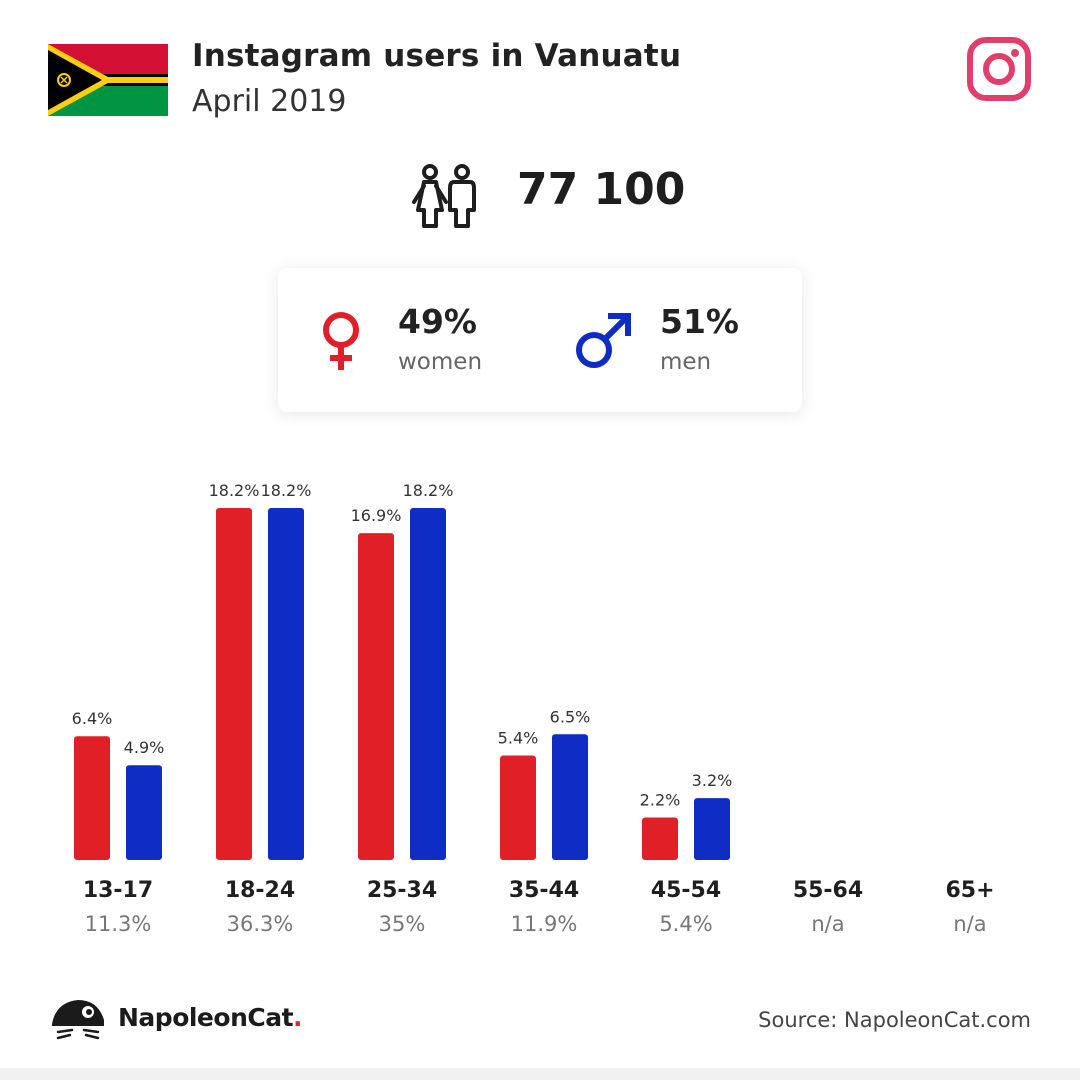  Describe the element at coordinates (540, 340) in the screenshot. I see `gender-summary-card: 49% women 51% men` at that location.